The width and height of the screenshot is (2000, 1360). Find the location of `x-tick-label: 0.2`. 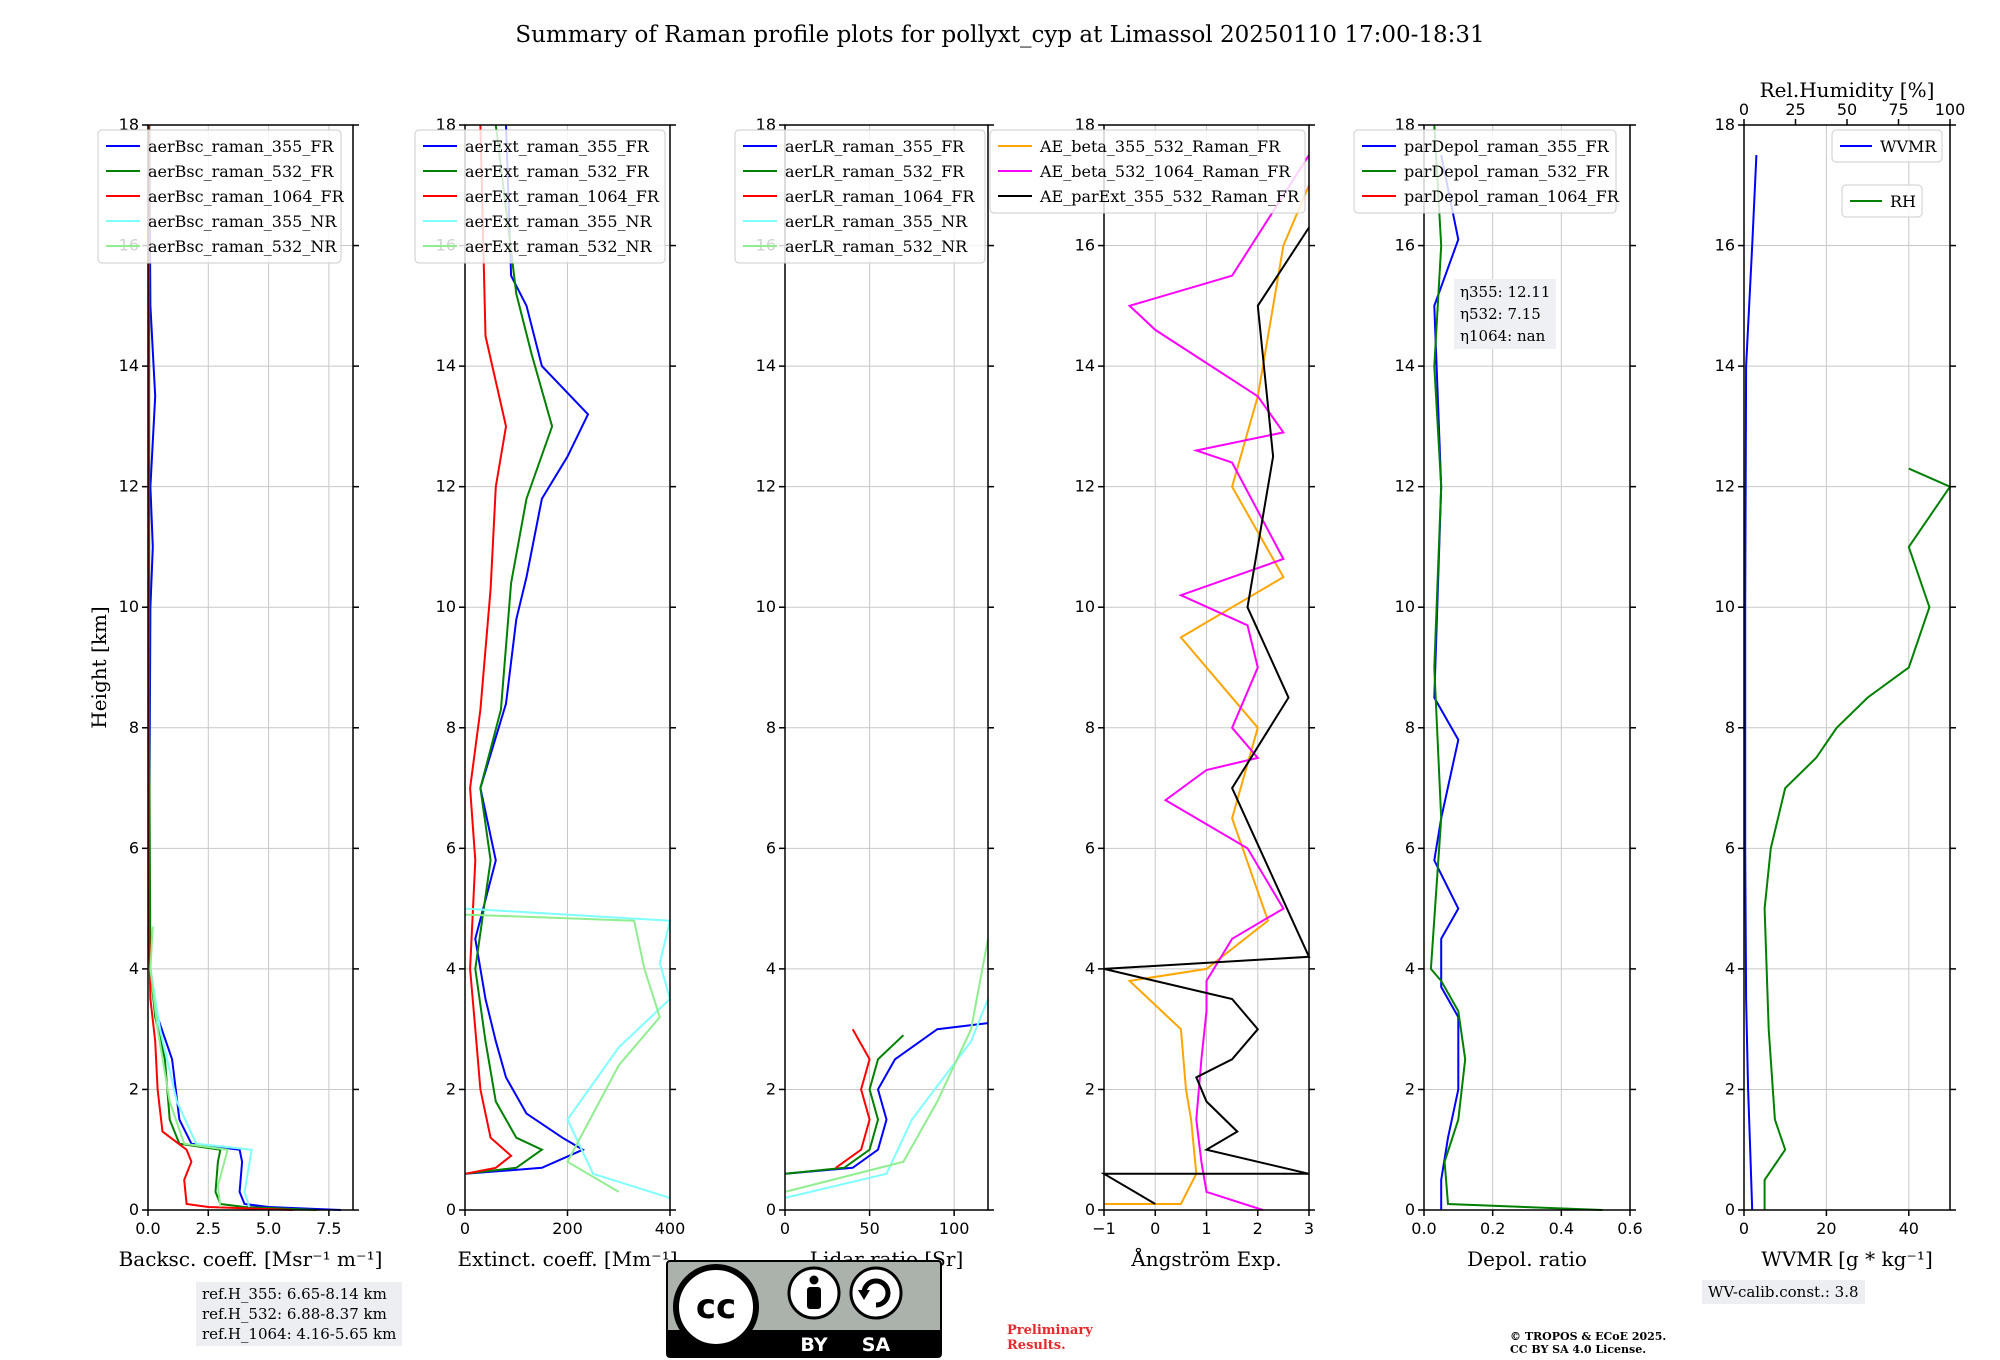

x-tick-label: 0.2 is located at coordinates (1492, 1228).